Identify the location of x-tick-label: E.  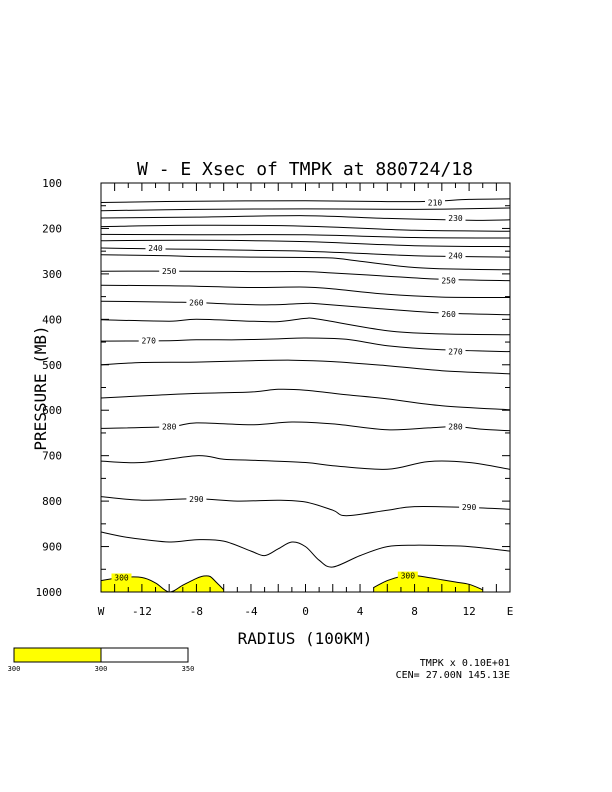
(510, 611).